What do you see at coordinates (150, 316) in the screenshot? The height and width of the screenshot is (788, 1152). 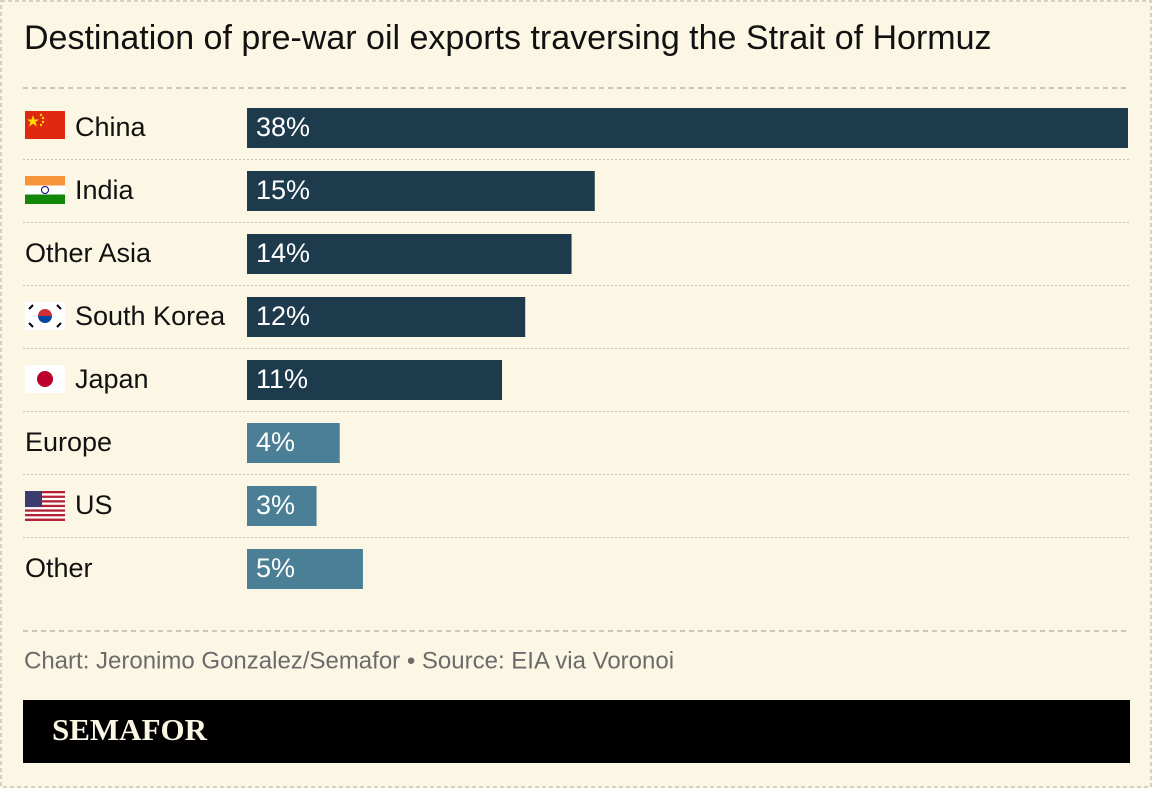 I see `category-label: South Korea` at bounding box center [150, 316].